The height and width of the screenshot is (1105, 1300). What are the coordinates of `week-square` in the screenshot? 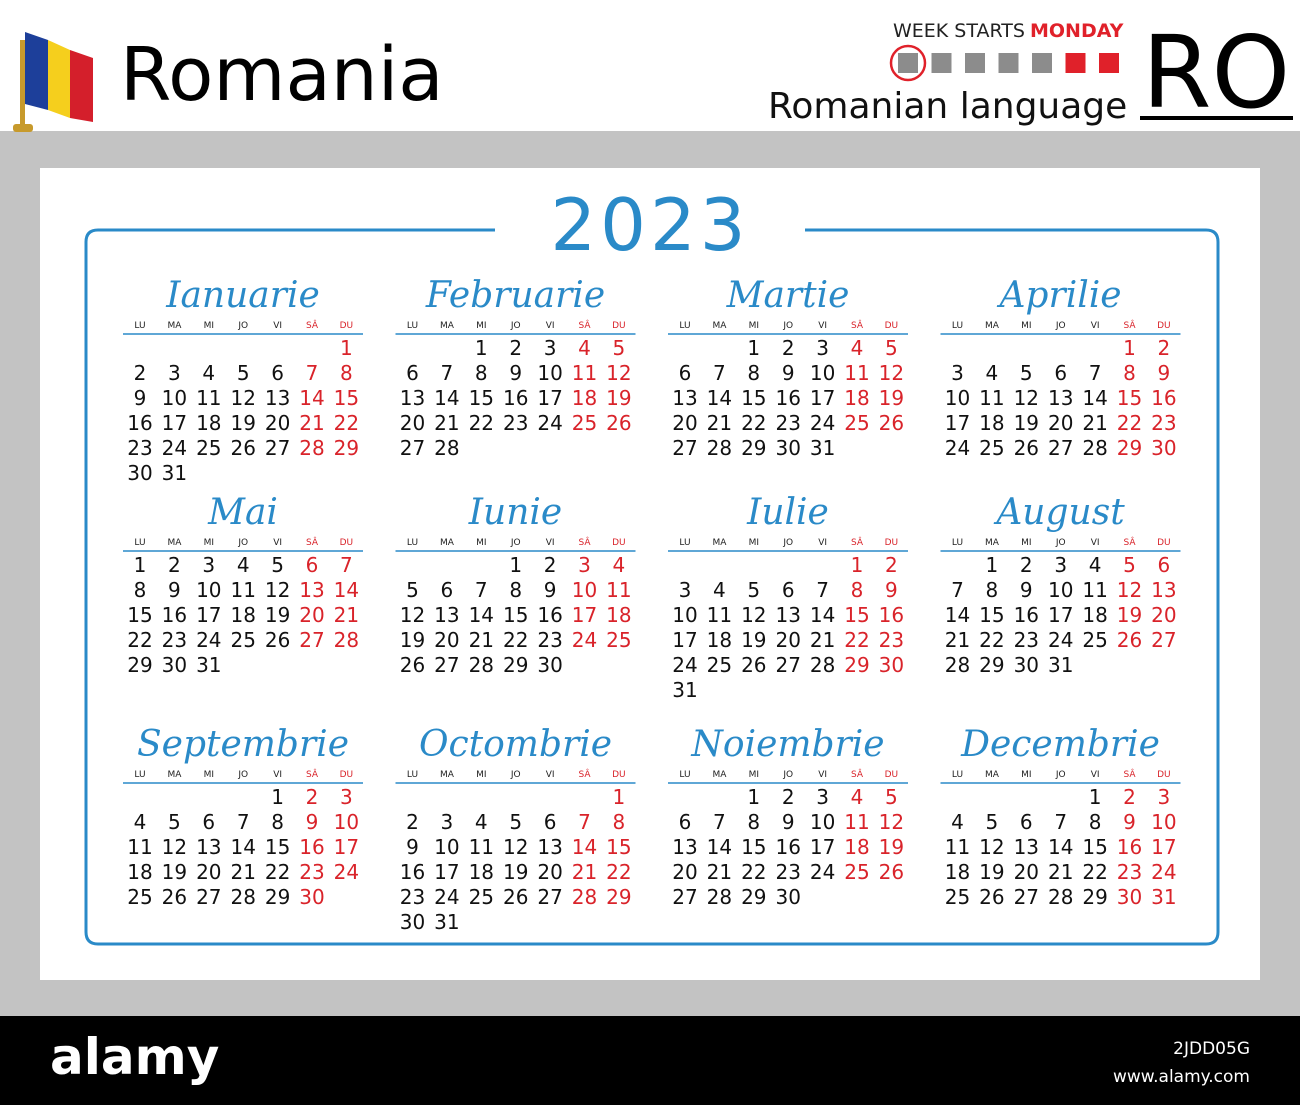 It's located at (1008, 63).